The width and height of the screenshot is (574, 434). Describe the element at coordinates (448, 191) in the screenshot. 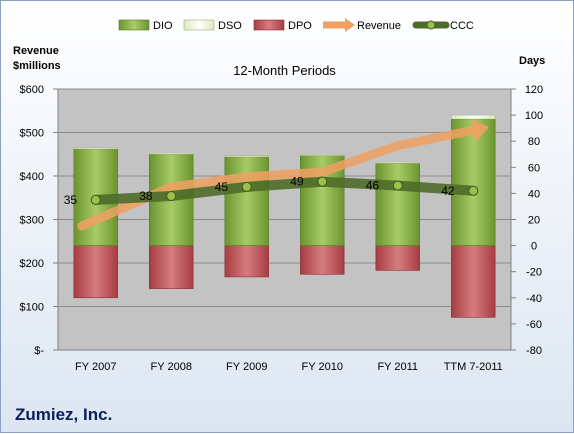

I see `ccc-data-label: 42` at that location.